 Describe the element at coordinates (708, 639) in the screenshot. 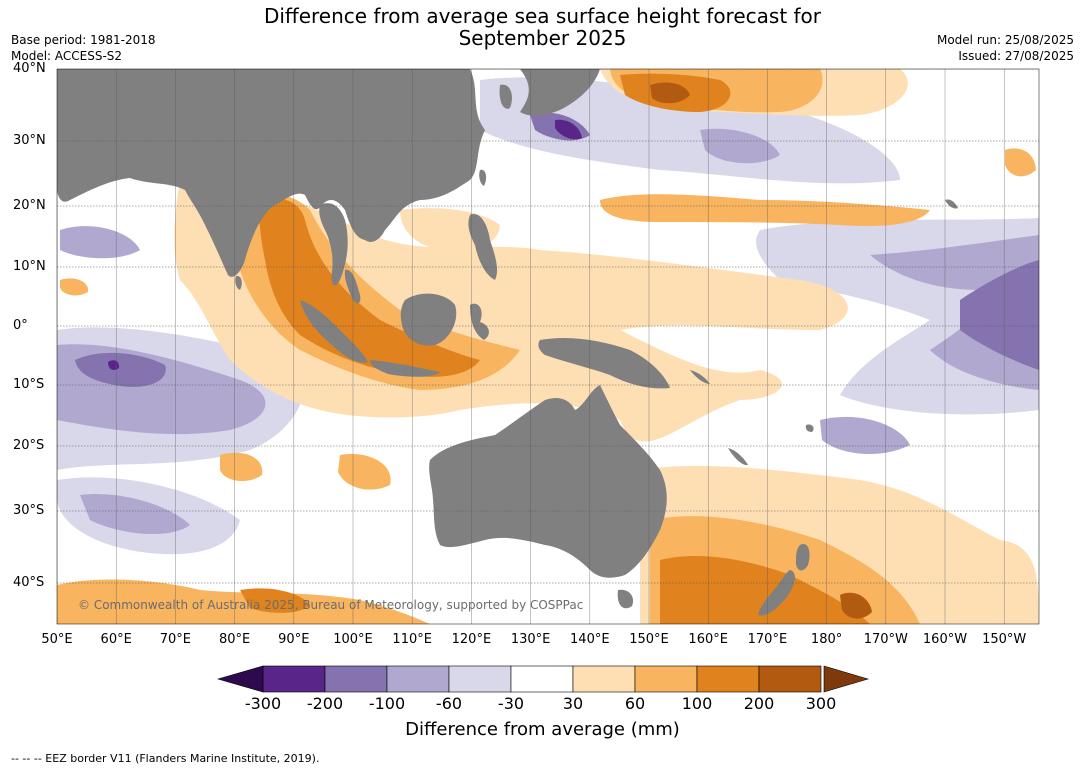

I see `longitude-label: 160°E` at that location.